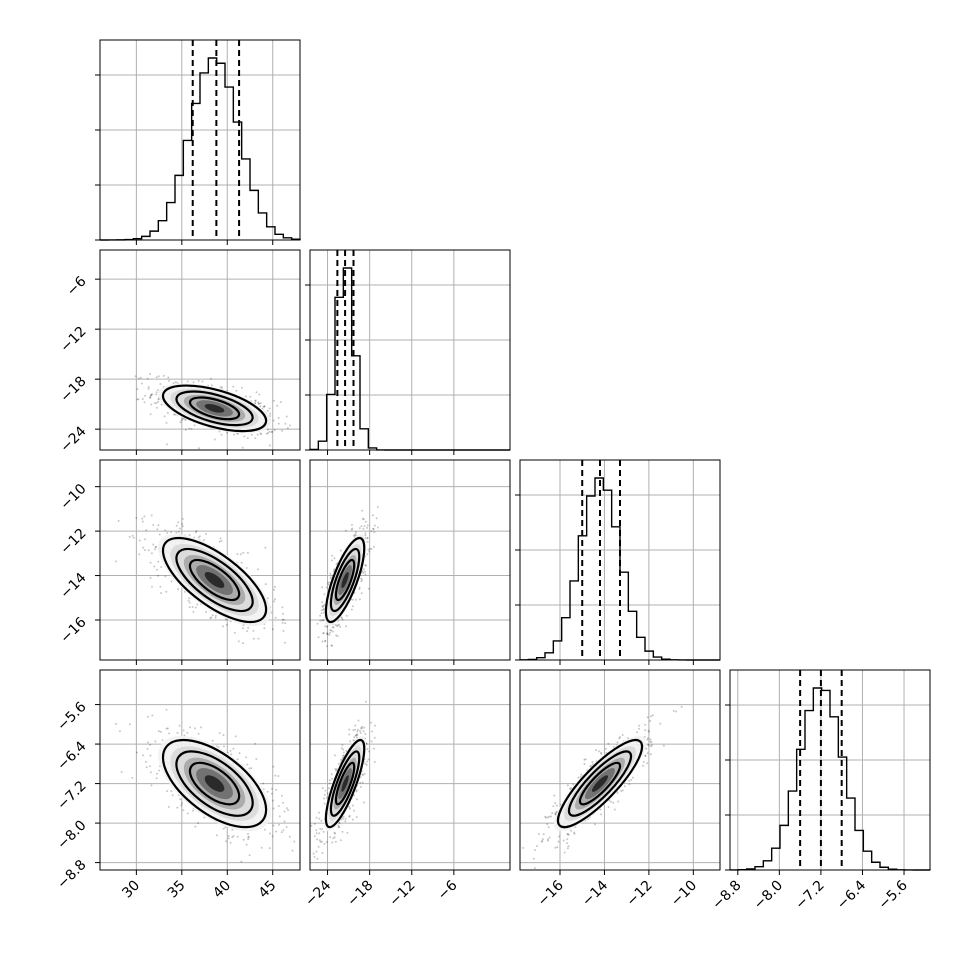 This screenshot has width=970, height=970. I want to click on x-tick-label: −16, so click(551, 893).